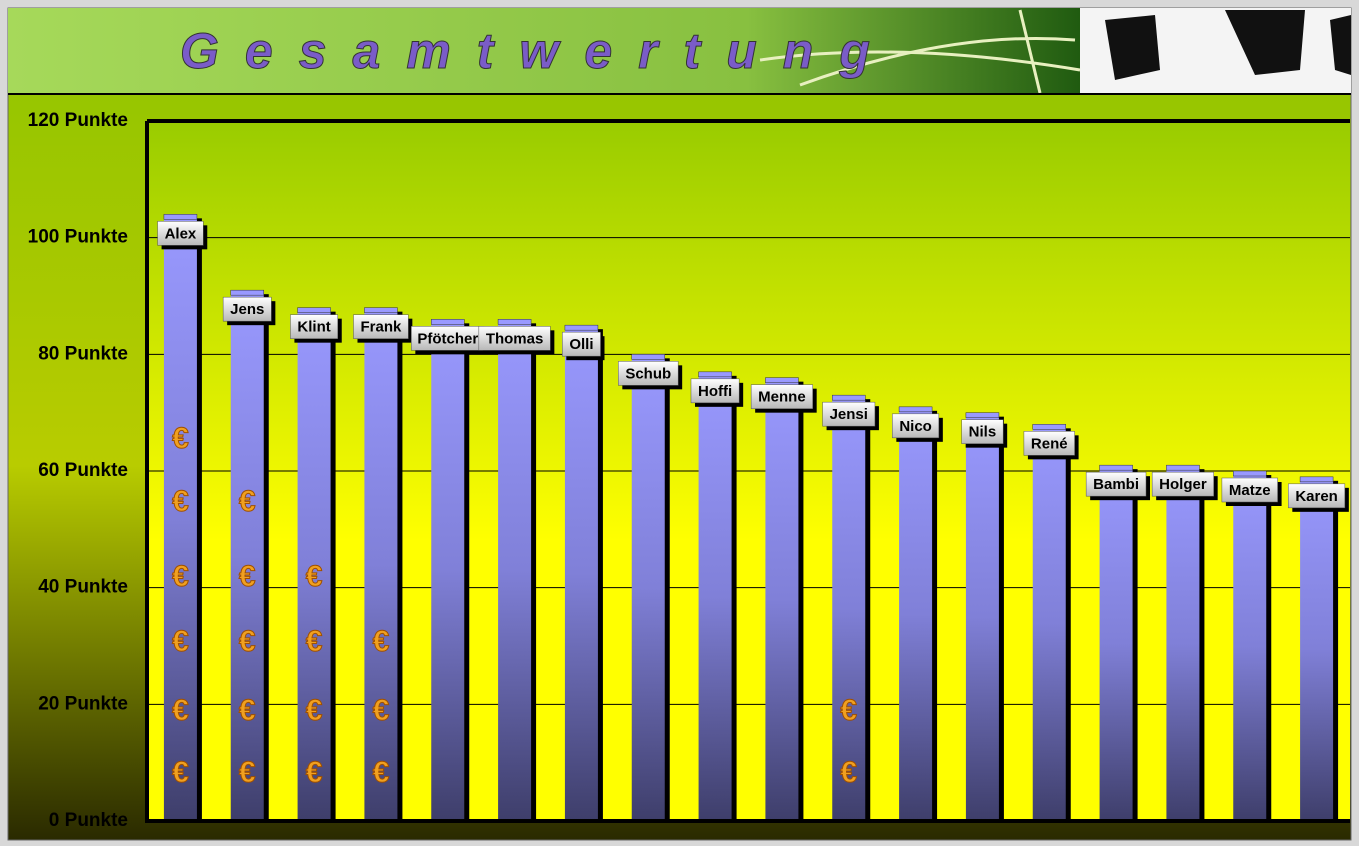 This screenshot has height=846, width=1359. I want to click on x-tick-label: Karen, so click(1316, 496).